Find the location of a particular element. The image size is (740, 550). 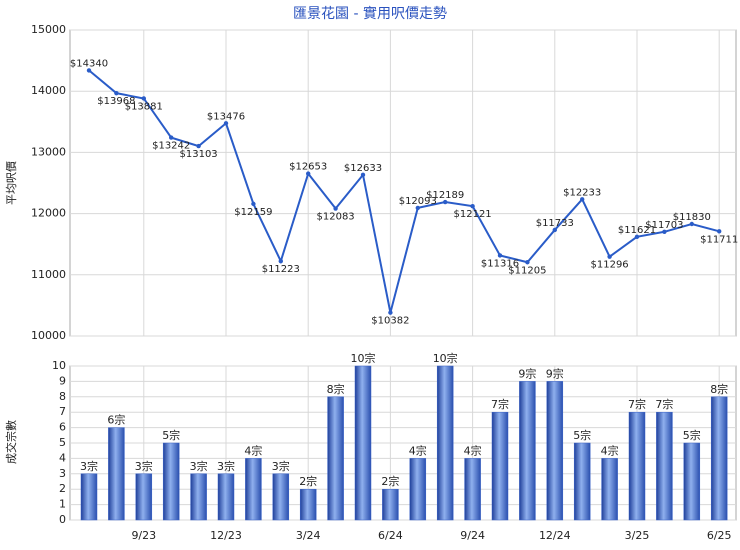

y-tick-label: 6 is located at coordinates (62, 427).